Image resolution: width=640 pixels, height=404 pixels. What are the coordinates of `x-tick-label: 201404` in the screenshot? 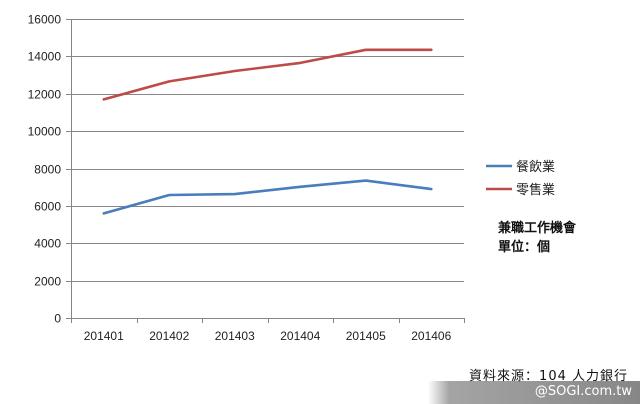 It's located at (300, 336).